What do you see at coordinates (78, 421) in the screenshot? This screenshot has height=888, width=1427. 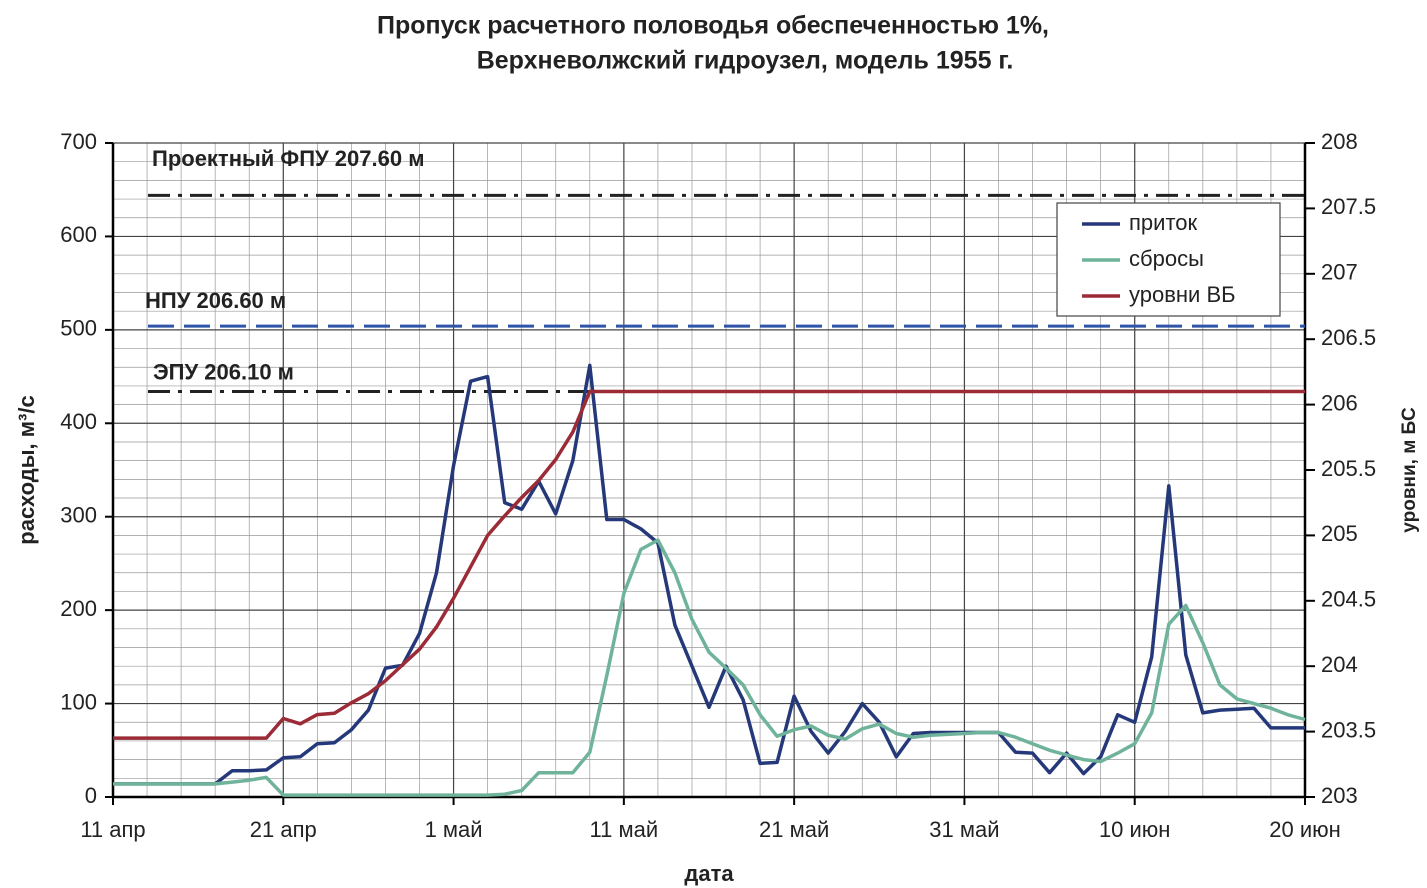 I see `y-tick-label: 400` at bounding box center [78, 421].